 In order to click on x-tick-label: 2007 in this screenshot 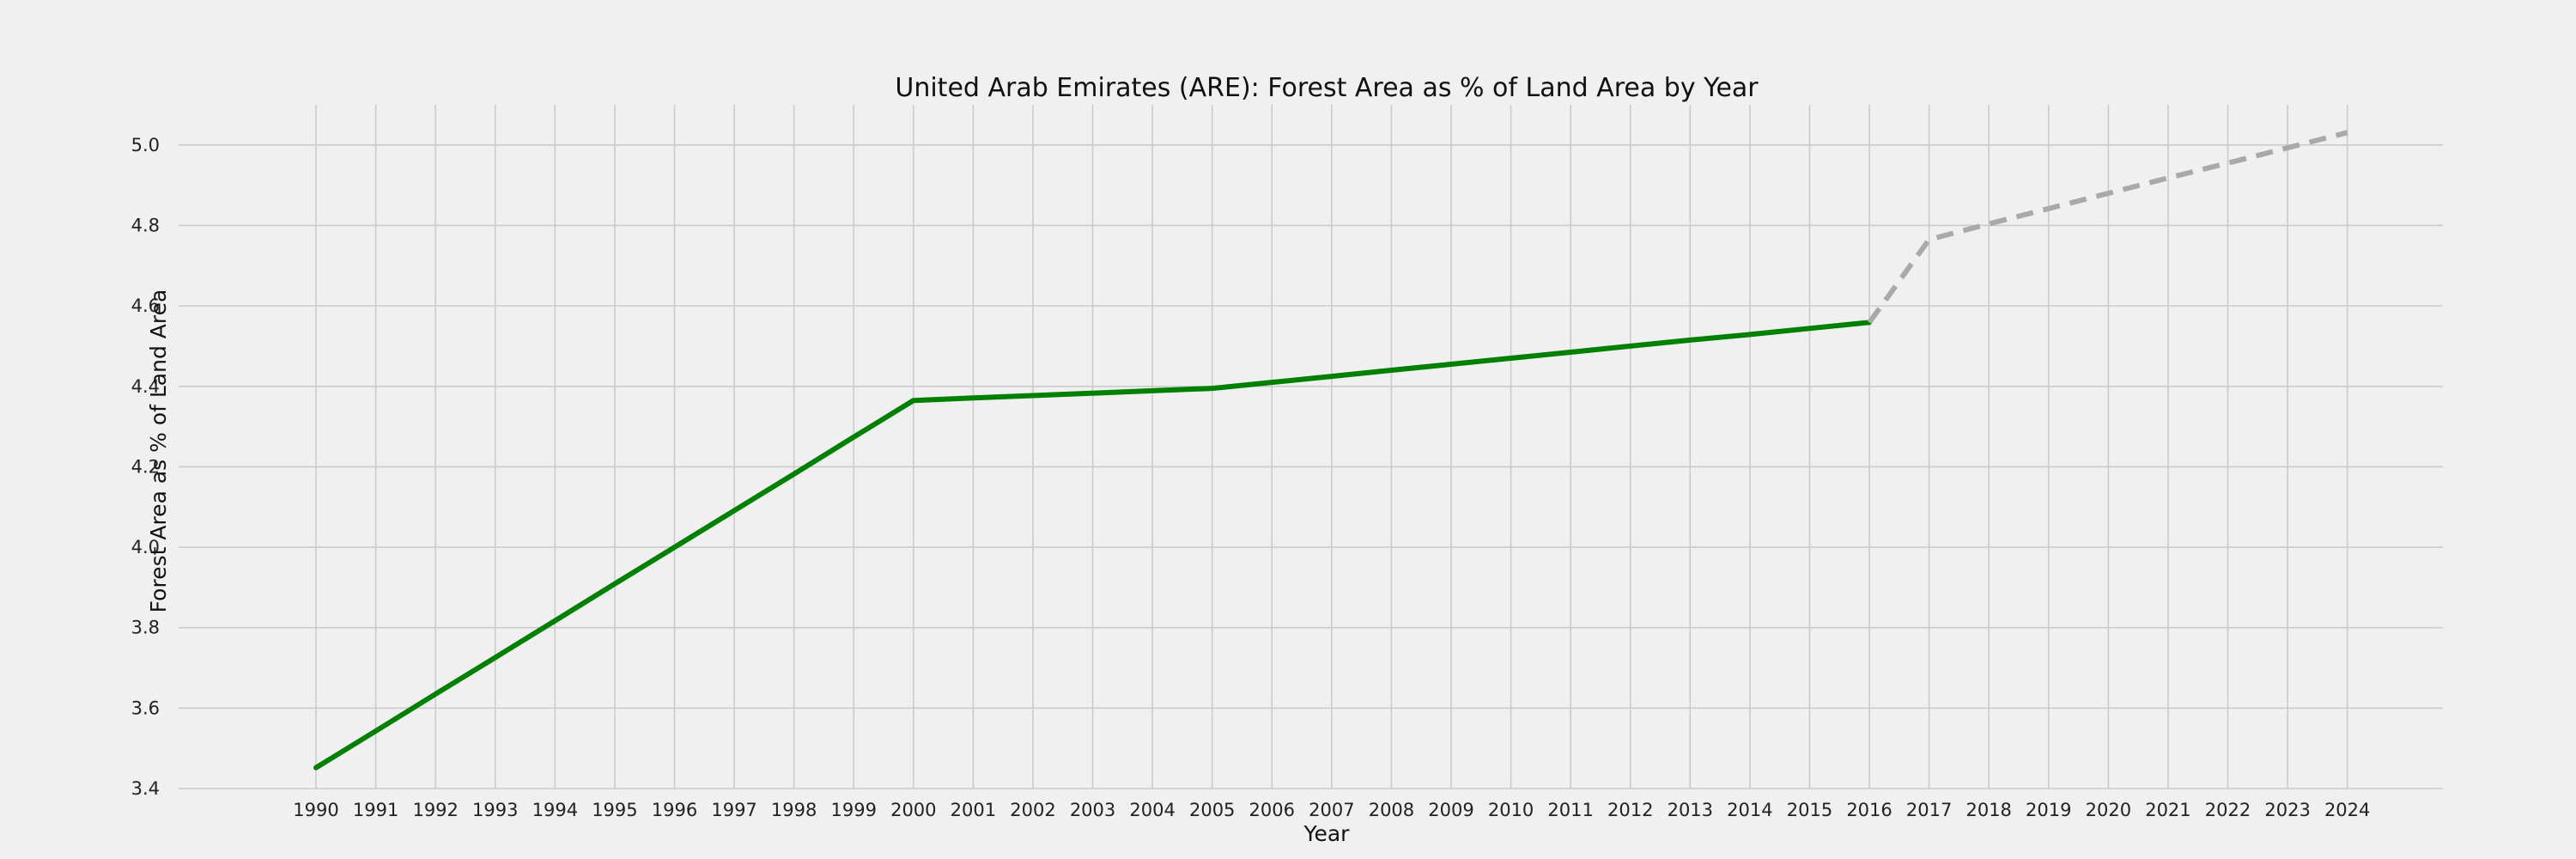, I will do `click(1331, 810)`.